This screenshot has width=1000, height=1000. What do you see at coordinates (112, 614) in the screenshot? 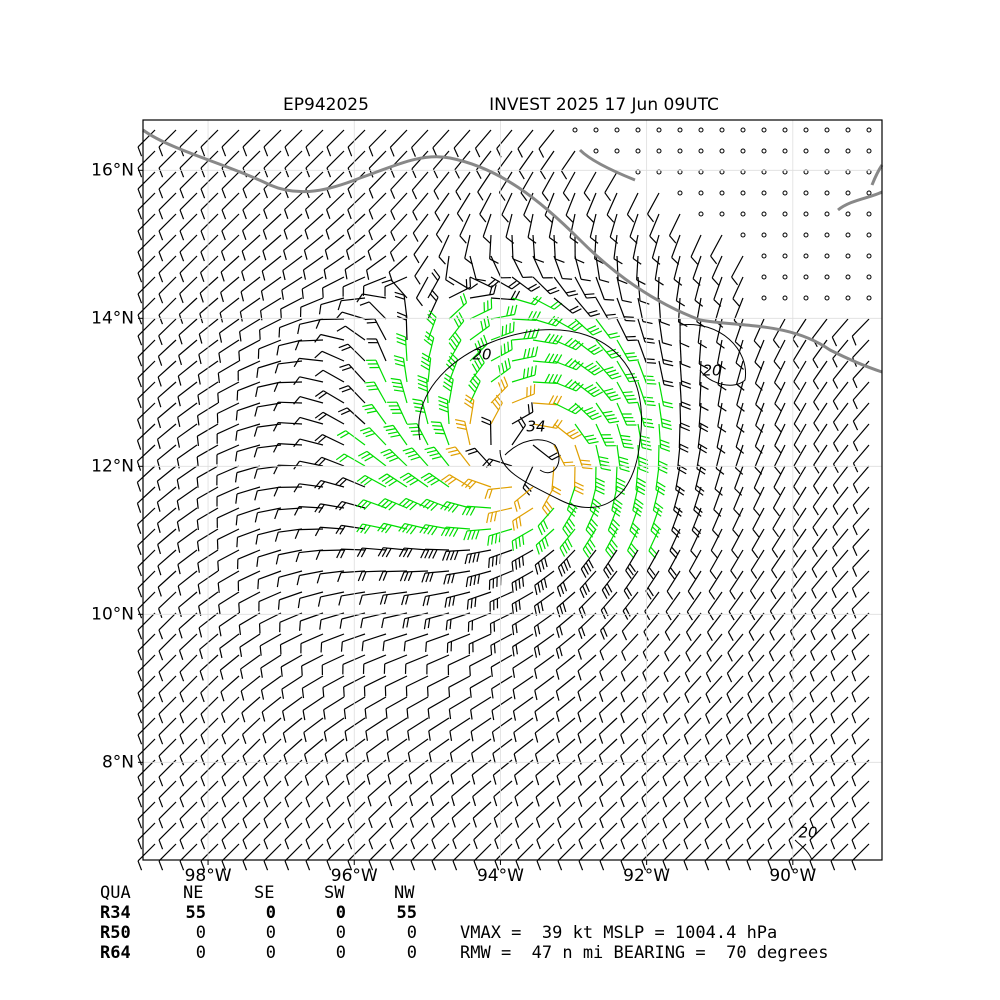
I see `y-tick-label: 10°N` at bounding box center [112, 614].